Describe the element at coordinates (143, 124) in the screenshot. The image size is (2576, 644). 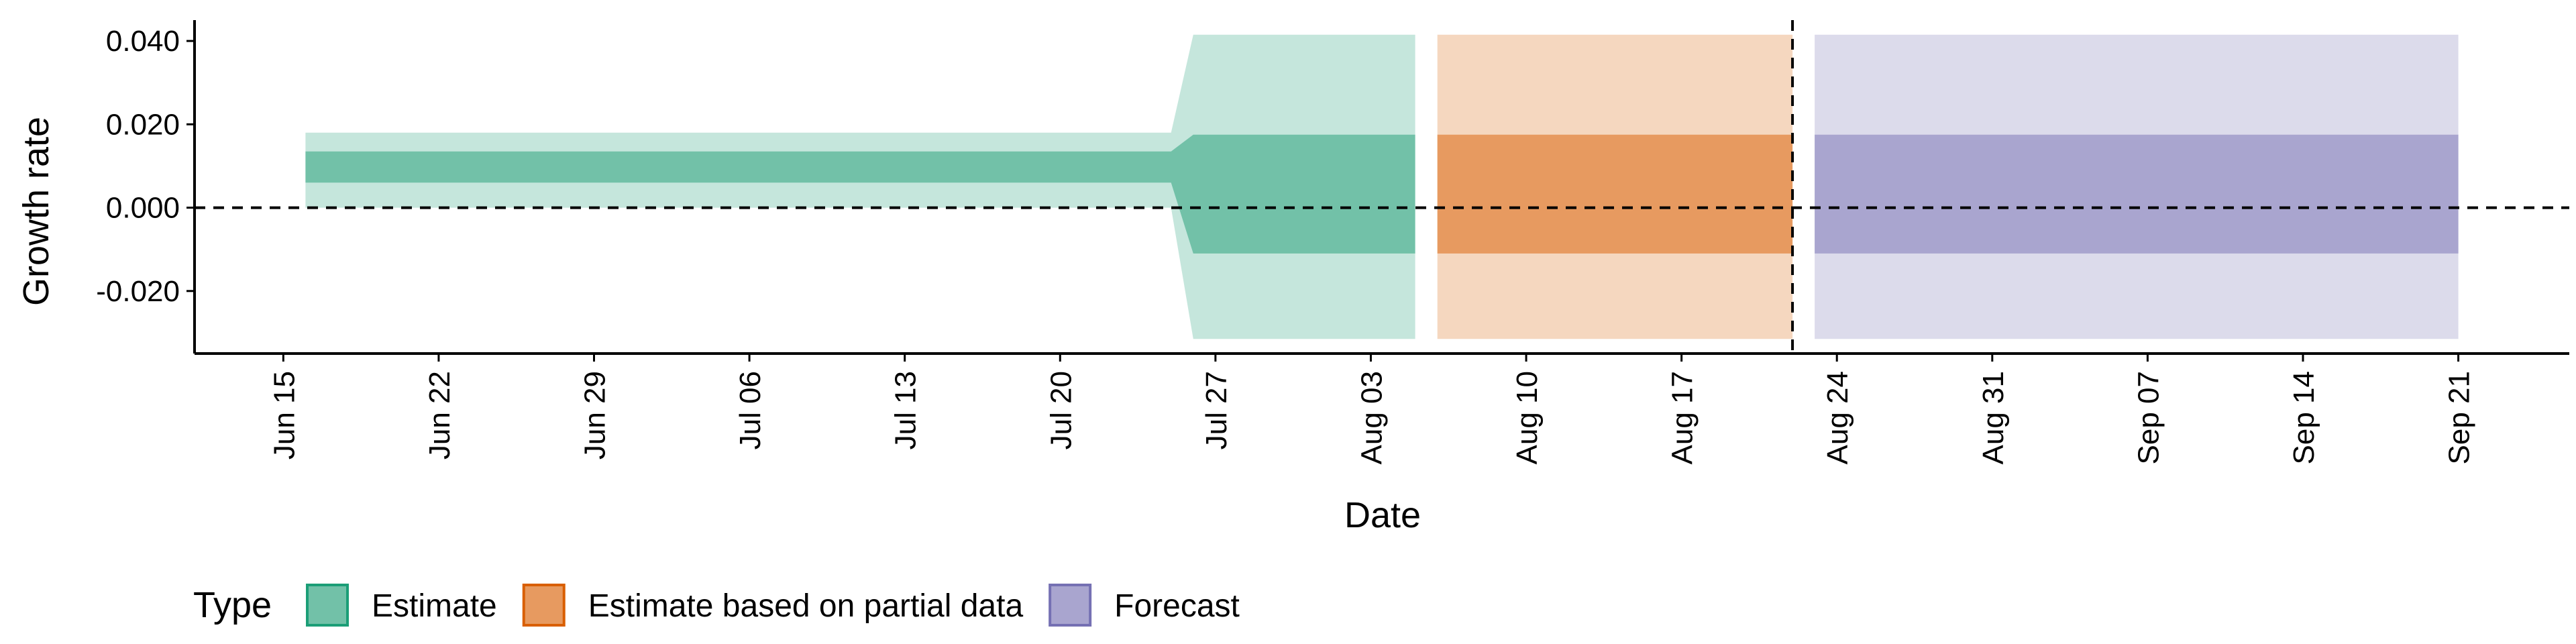
I see `y-tick-label: 0.020` at that location.